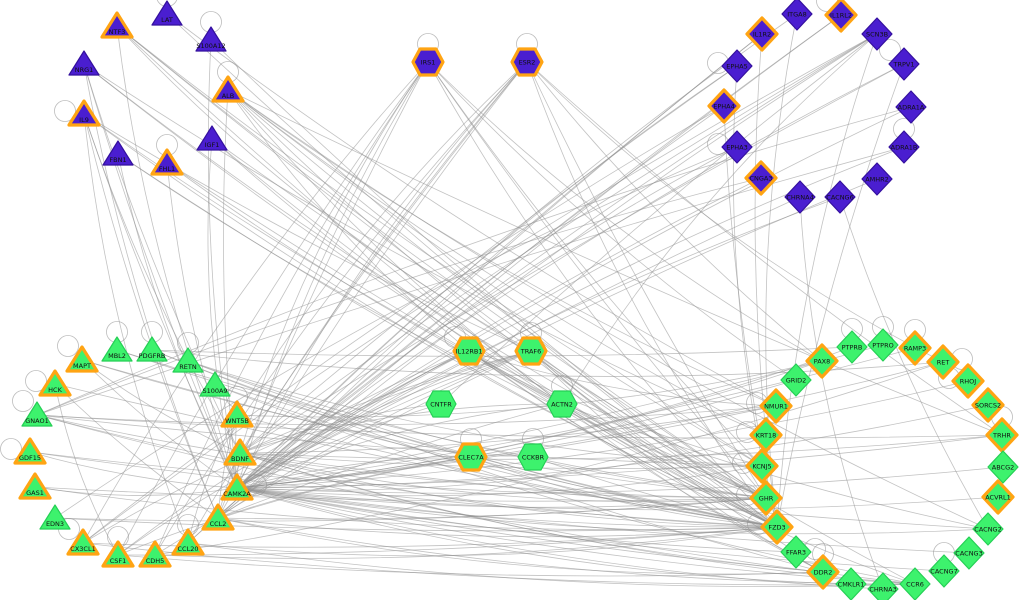  Describe the element at coordinates (943, 362) in the screenshot. I see `node-RET: RET` at that location.